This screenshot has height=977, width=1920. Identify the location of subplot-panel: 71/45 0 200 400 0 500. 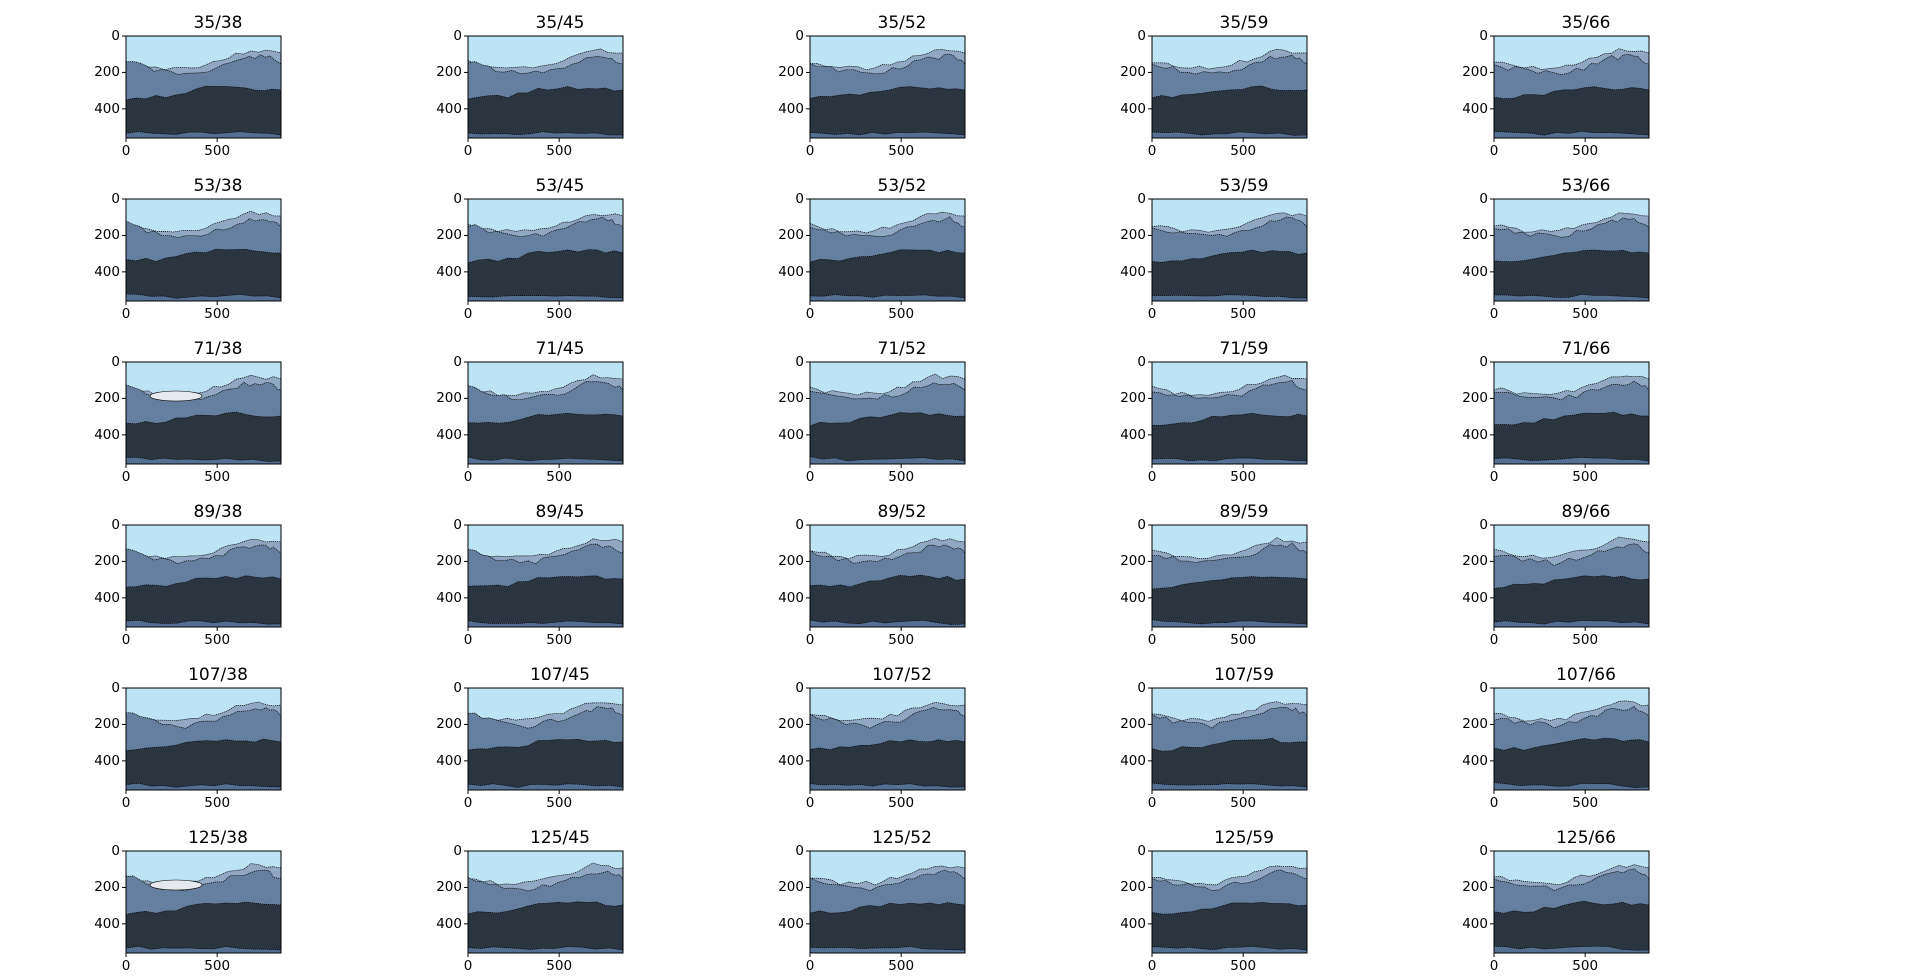
(512, 411).